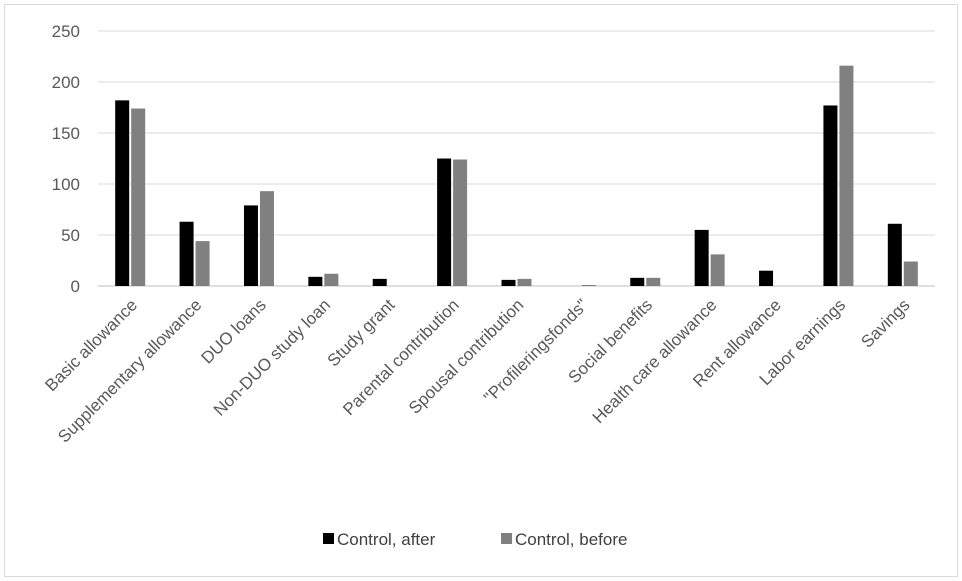 The height and width of the screenshot is (581, 962). I want to click on x-category-label: Savings, so click(885, 323).